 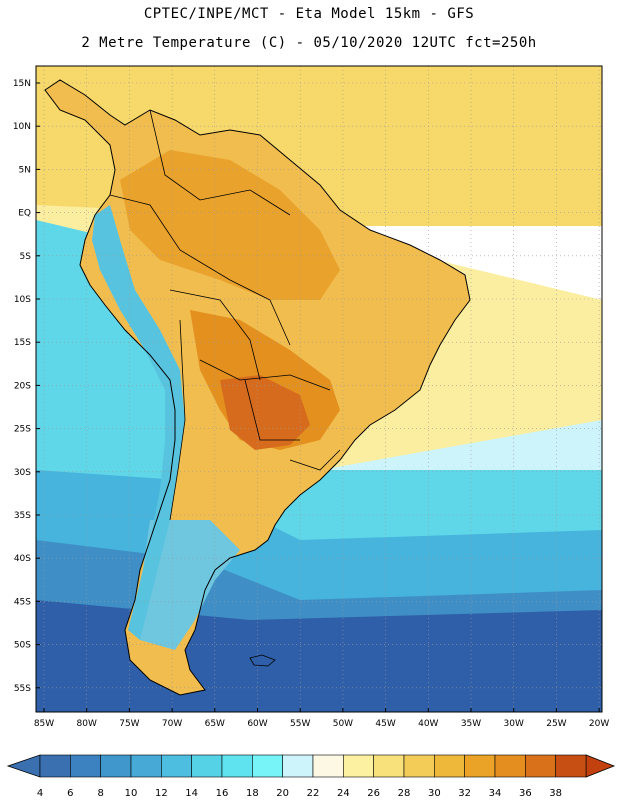 What do you see at coordinates (428, 724) in the screenshot?
I see `lon-tick-label: 40W` at bounding box center [428, 724].